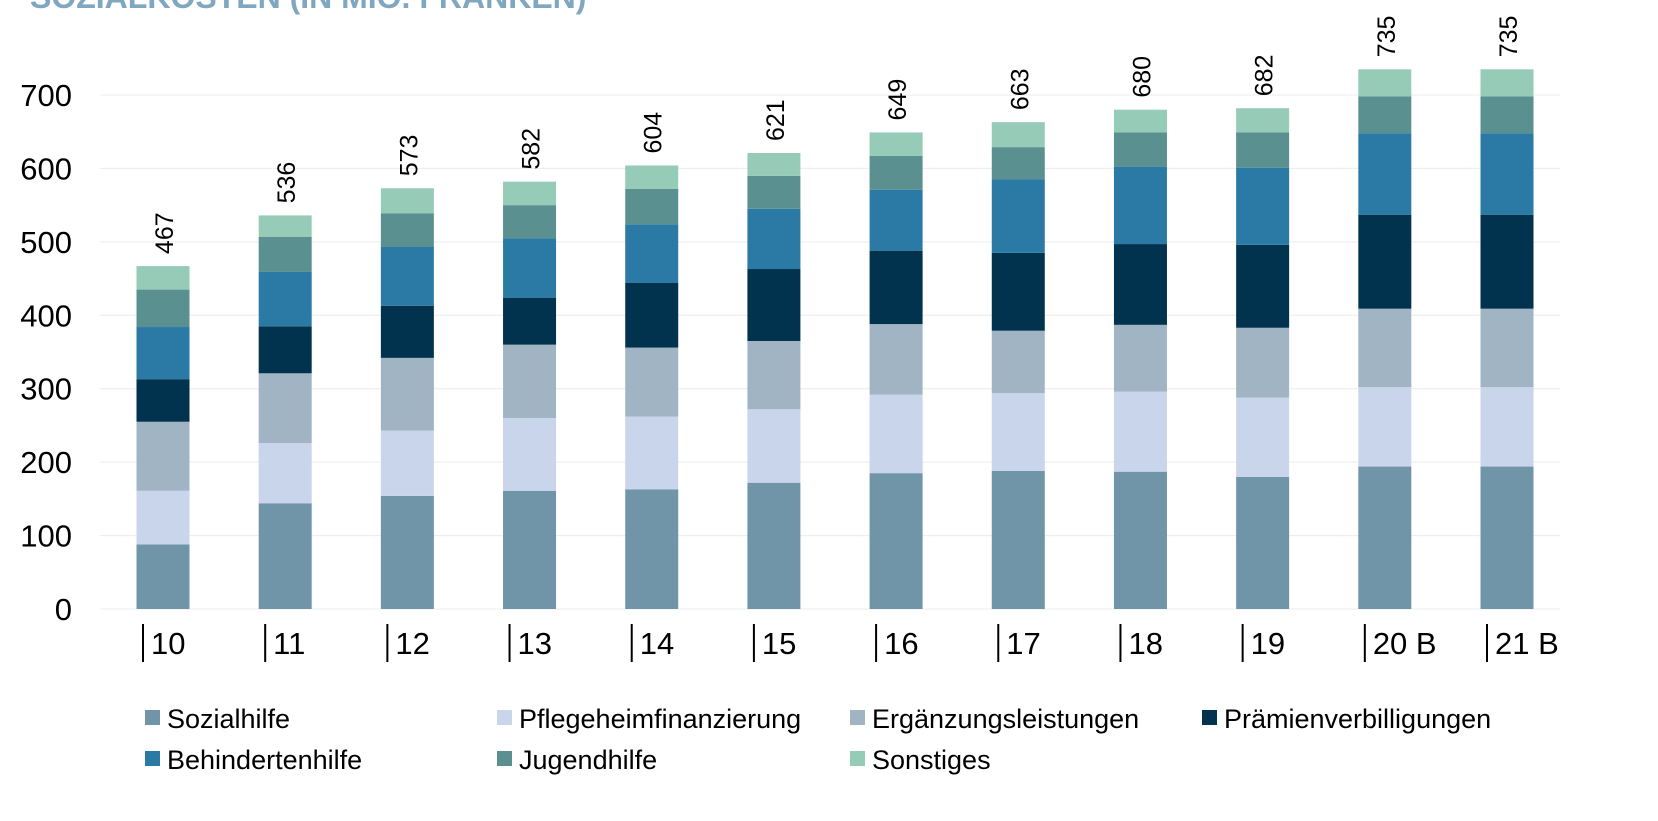 The image size is (1658, 821). What do you see at coordinates (412, 643) in the screenshot?
I see `x-tick-label: 12` at bounding box center [412, 643].